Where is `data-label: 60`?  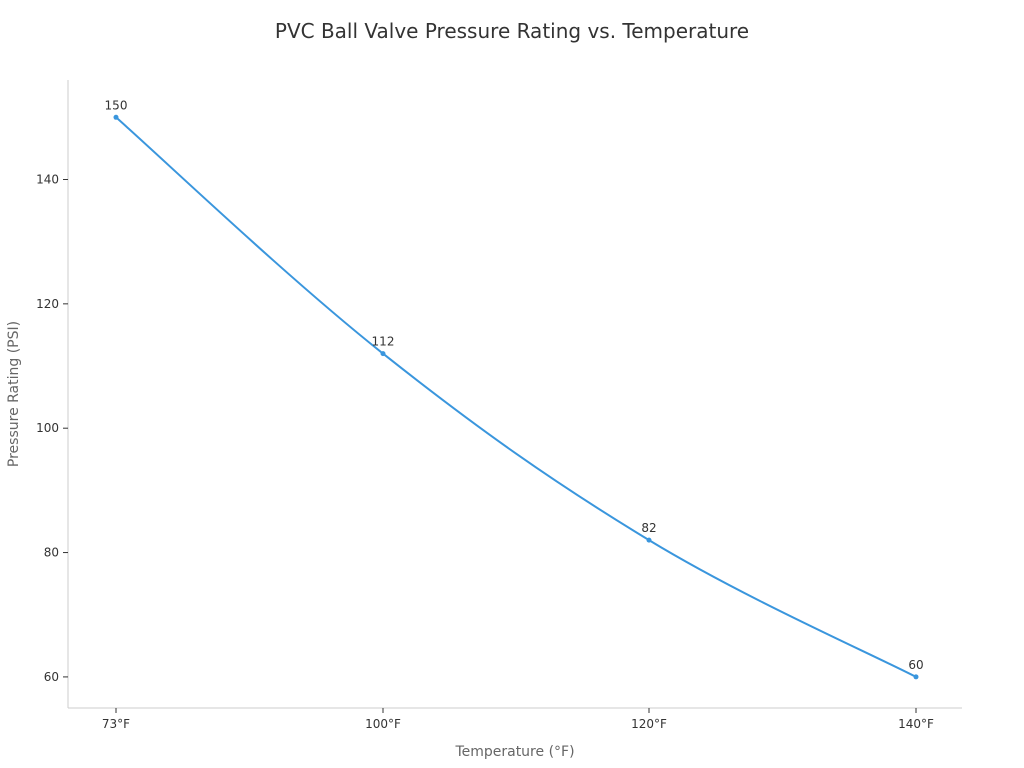
data-label: 60 is located at coordinates (915, 665).